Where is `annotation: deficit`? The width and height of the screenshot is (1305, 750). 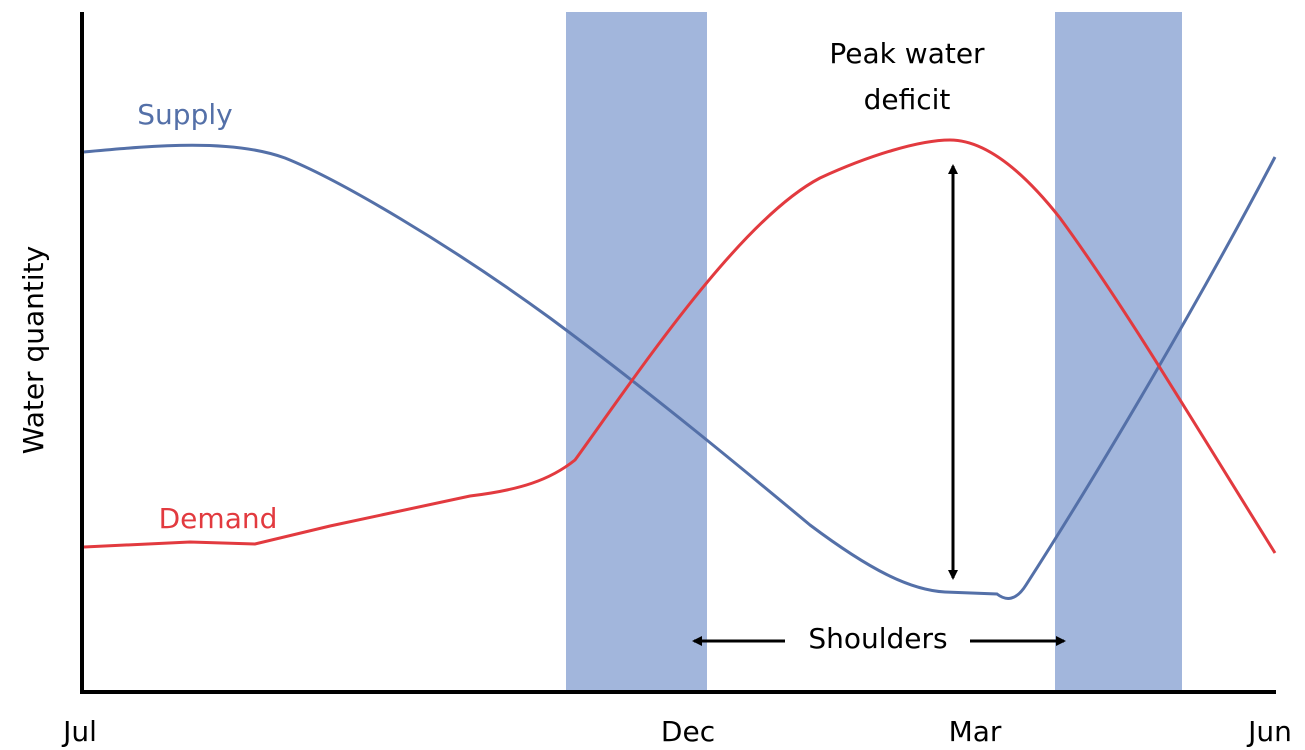
annotation: deficit is located at coordinates (907, 99).